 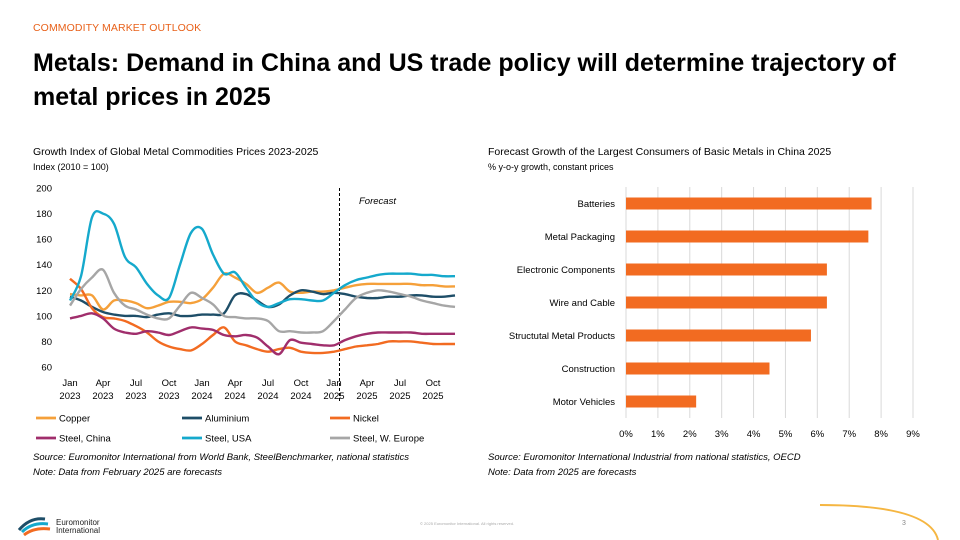 What do you see at coordinates (904, 523) in the screenshot?
I see `page-number: 3` at bounding box center [904, 523].